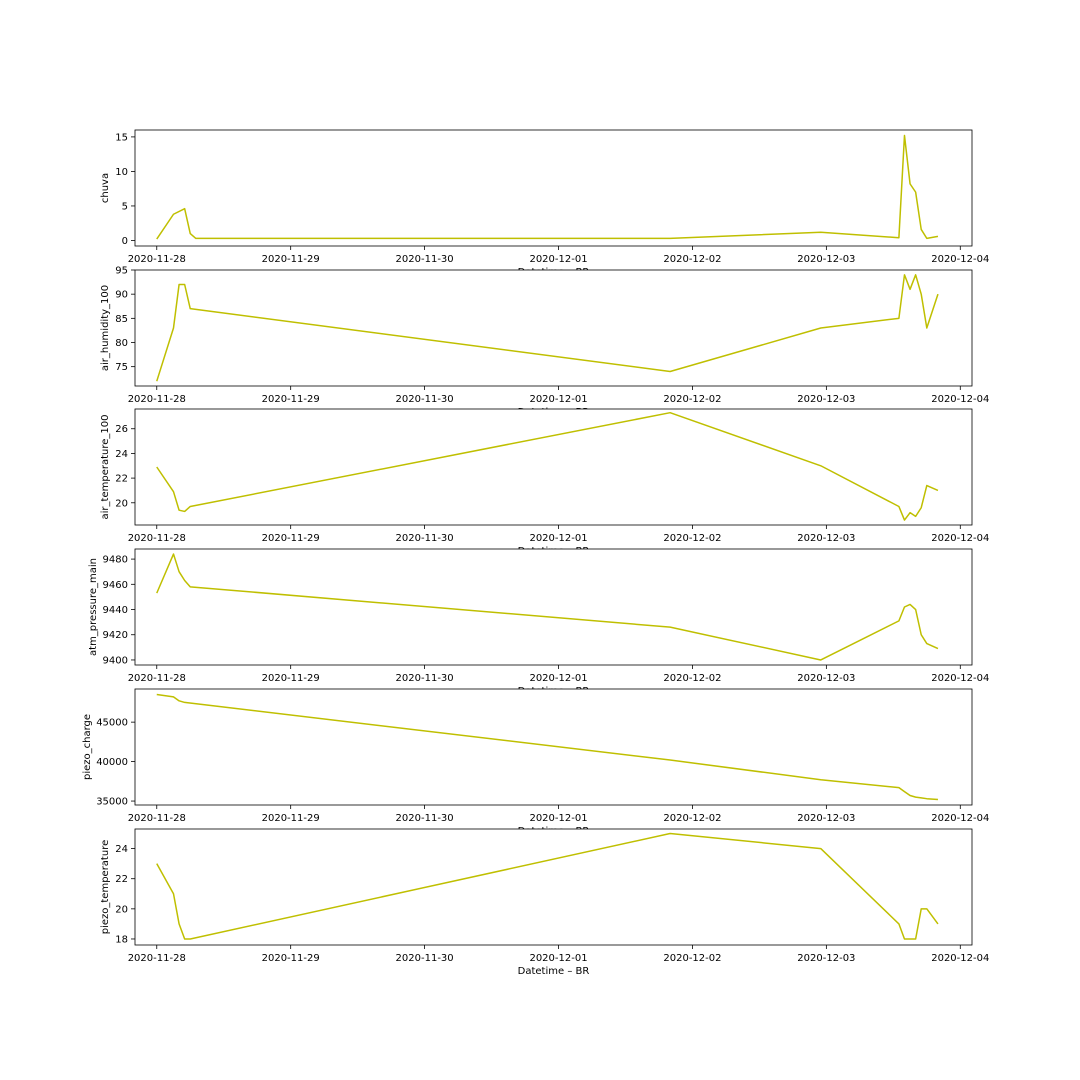 This screenshot has height=1080, width=1080. What do you see at coordinates (105, 188) in the screenshot?
I see `y-axis-label: chuva` at bounding box center [105, 188].